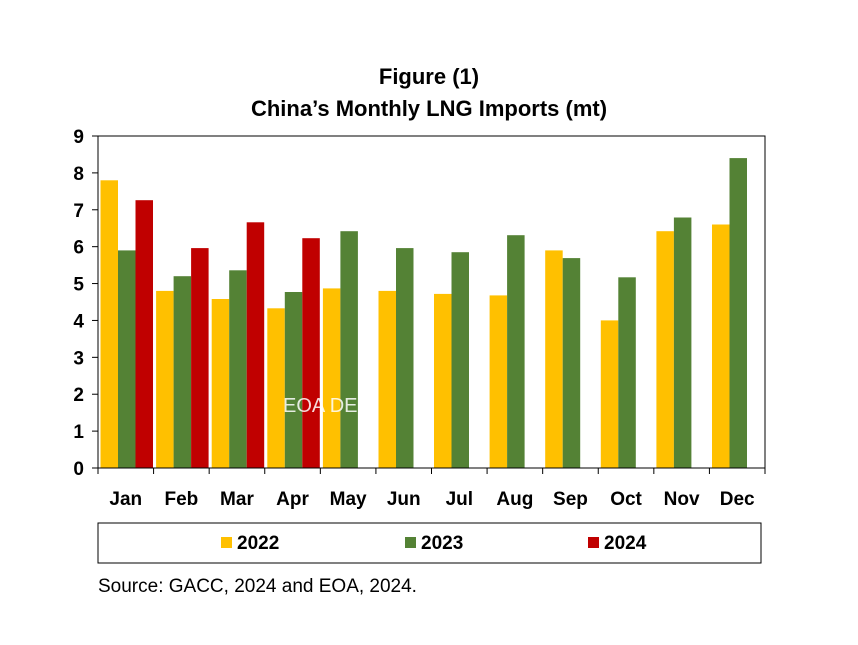  What do you see at coordinates (442, 543) in the screenshot?
I see `legend-label-2023: 2023` at bounding box center [442, 543].